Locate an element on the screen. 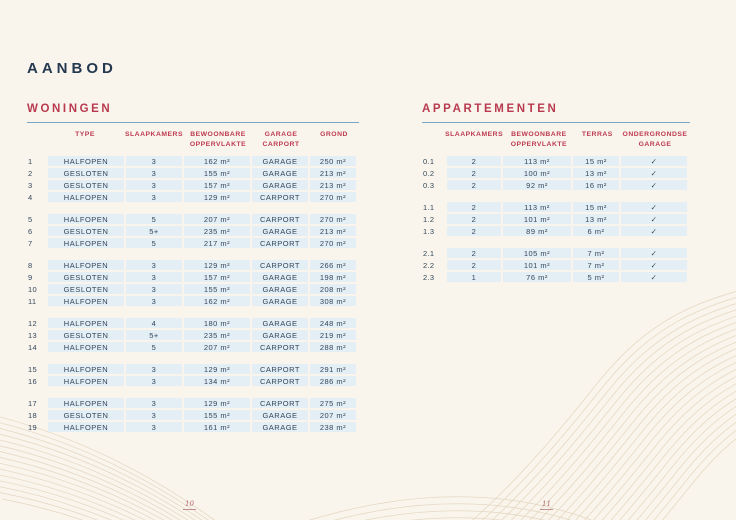 The image size is (736, 520). table-row: 2.1 2 105 m² 7 m² ✓ is located at coordinates (554, 253).